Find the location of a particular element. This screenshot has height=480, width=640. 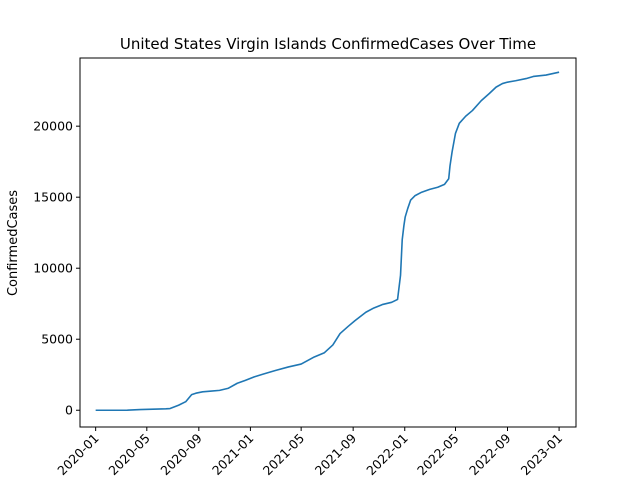

x-tick-label: 2022-09 is located at coordinates (490, 454).